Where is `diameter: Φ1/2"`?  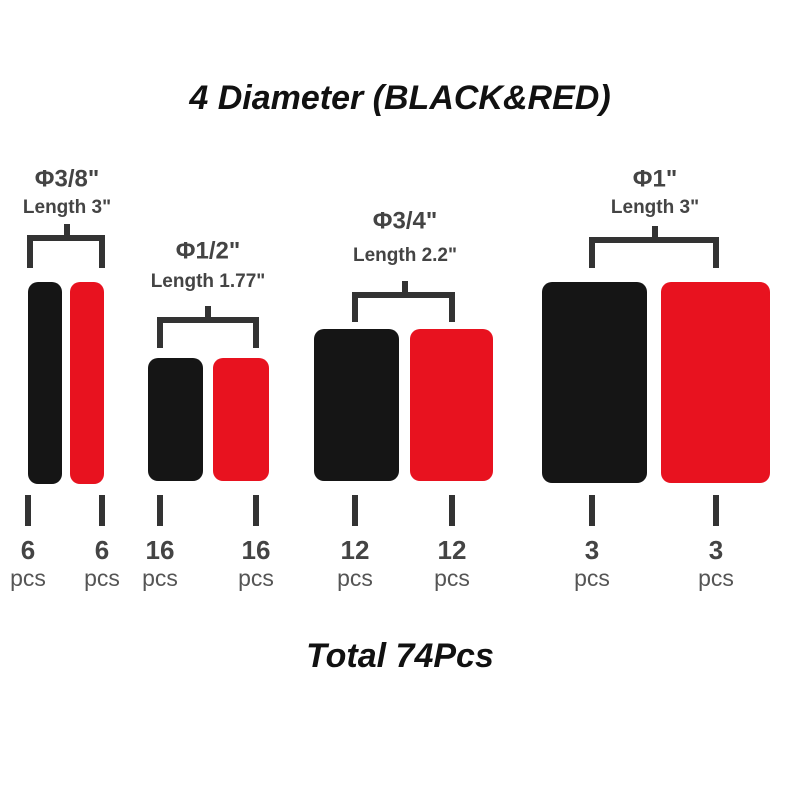 diameter: Φ1/2" is located at coordinates (208, 250).